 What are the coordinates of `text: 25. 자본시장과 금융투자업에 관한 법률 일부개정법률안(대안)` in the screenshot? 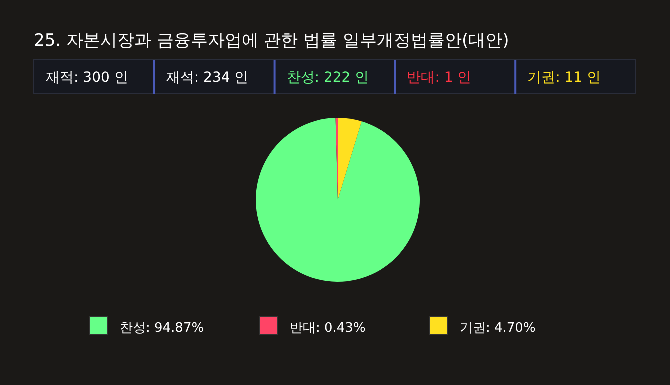 It's located at (272, 41).